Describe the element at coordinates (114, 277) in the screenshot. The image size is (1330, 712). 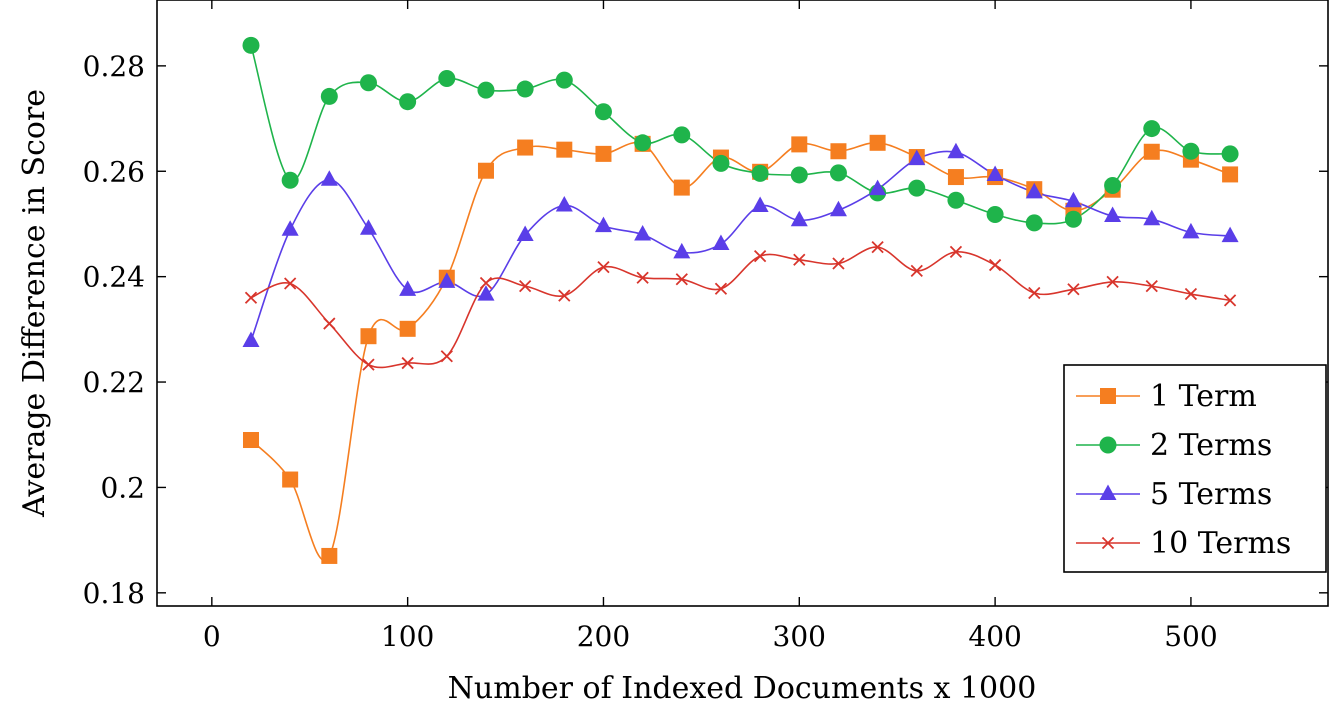
I see `y-tick-label: 0.24` at that location.